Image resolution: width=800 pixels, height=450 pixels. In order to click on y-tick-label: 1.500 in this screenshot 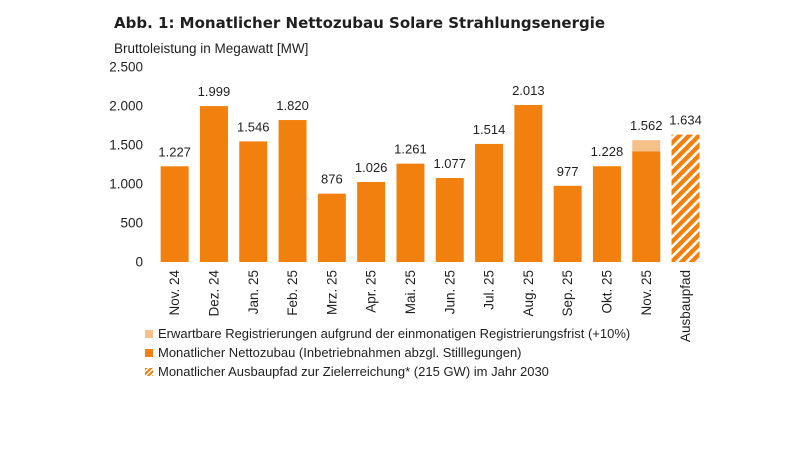, I will do `click(126, 145)`.